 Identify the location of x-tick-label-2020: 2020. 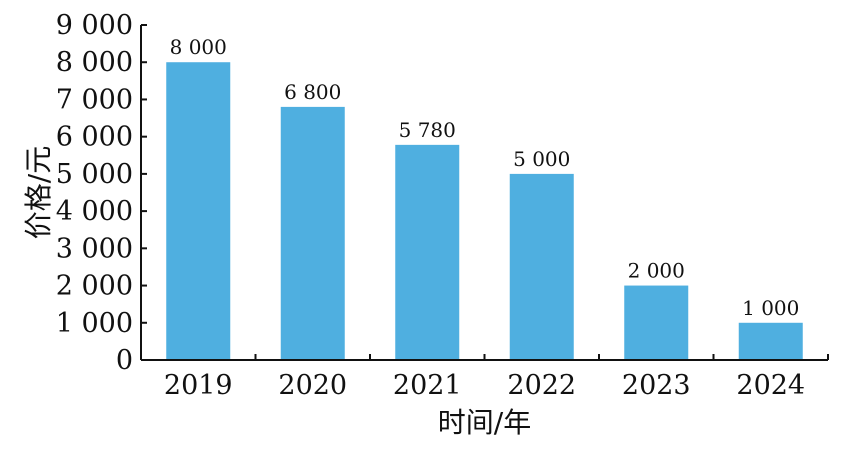
(312, 385).